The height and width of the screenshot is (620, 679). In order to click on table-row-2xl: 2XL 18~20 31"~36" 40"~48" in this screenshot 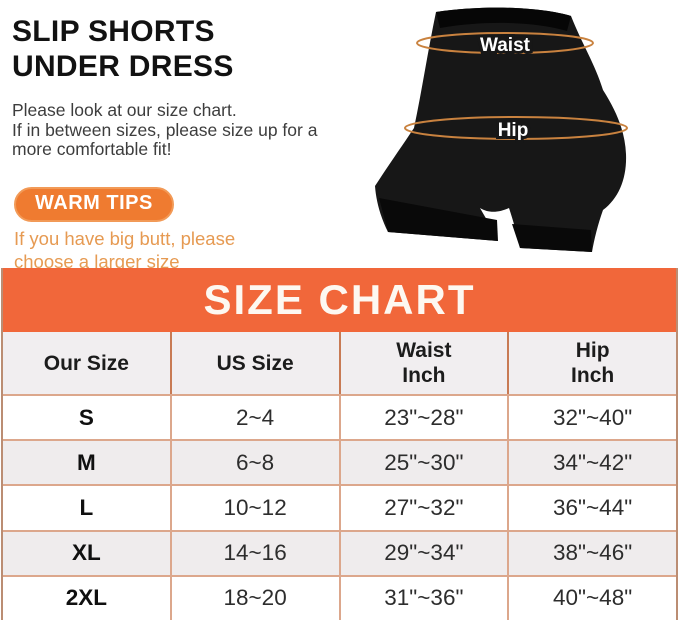, I will do `click(339, 598)`.